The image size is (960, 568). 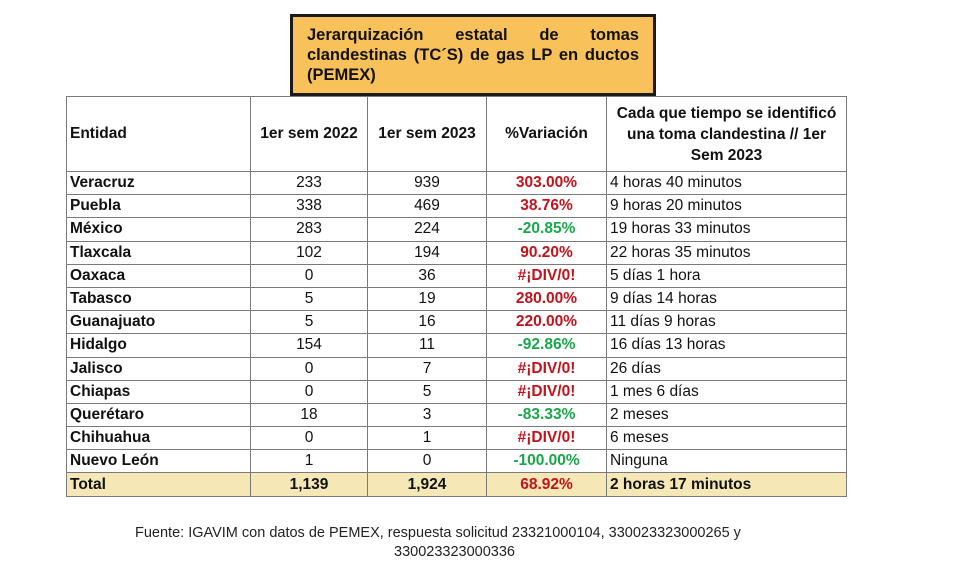 What do you see at coordinates (726, 183) in the screenshot?
I see `cell-cada-tiempo: 4 horas 40 minutos` at bounding box center [726, 183].